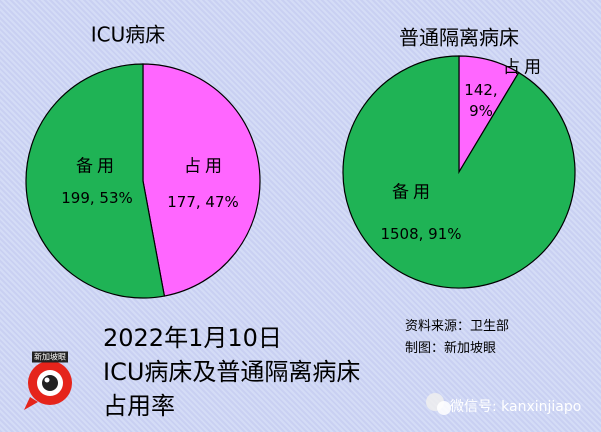 Image resolution: width=601 pixels, height=432 pixels. What do you see at coordinates (459, 37) in the screenshot?
I see `pie-title: 普通隔离病床` at bounding box center [459, 37].